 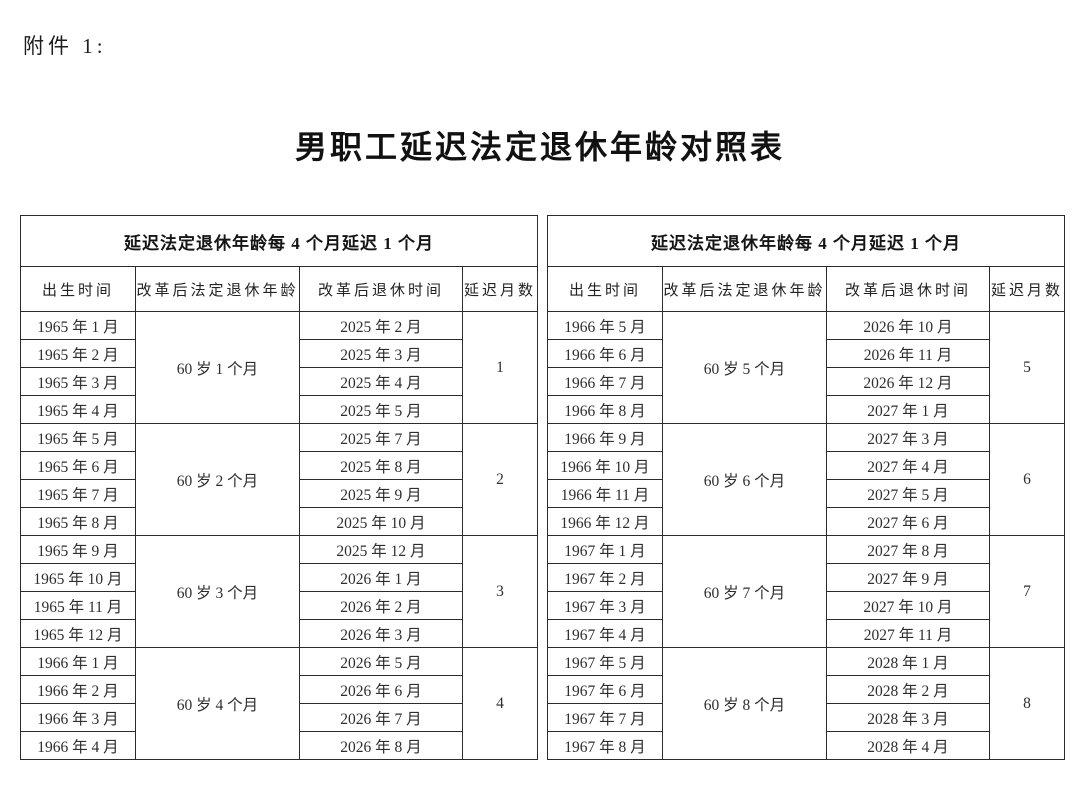 I want to click on birth-month-cell: 1965 年 9 月, so click(x=78, y=549).